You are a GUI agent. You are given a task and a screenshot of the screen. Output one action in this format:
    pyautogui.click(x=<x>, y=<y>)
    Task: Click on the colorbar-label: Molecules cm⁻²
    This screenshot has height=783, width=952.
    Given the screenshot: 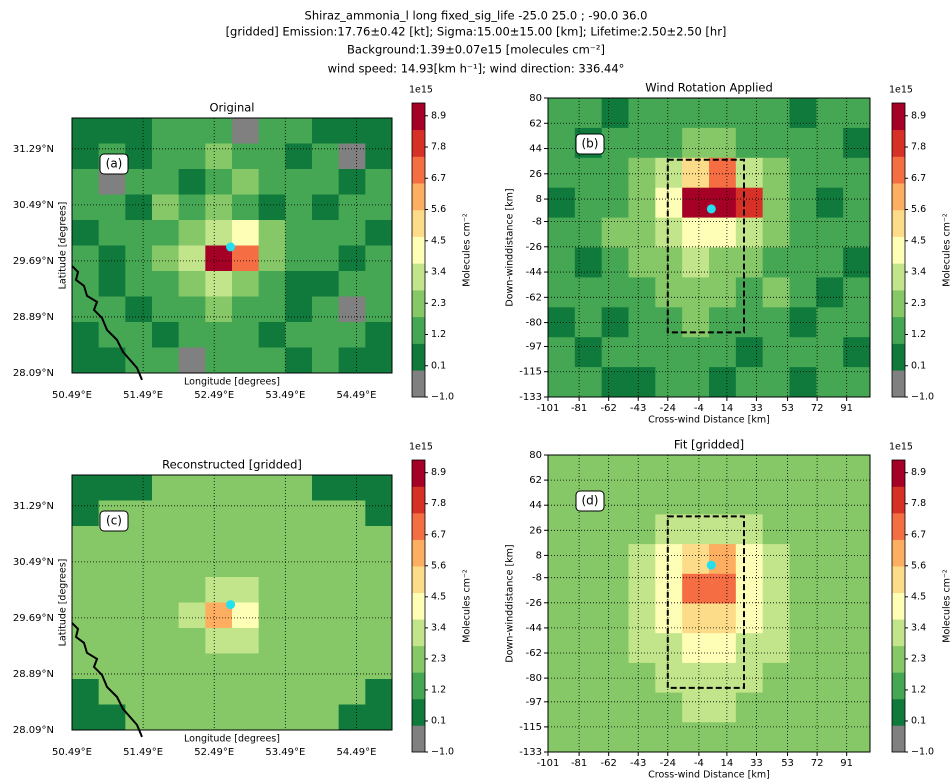 What is the action you would take?
    pyautogui.click(x=467, y=250)
    